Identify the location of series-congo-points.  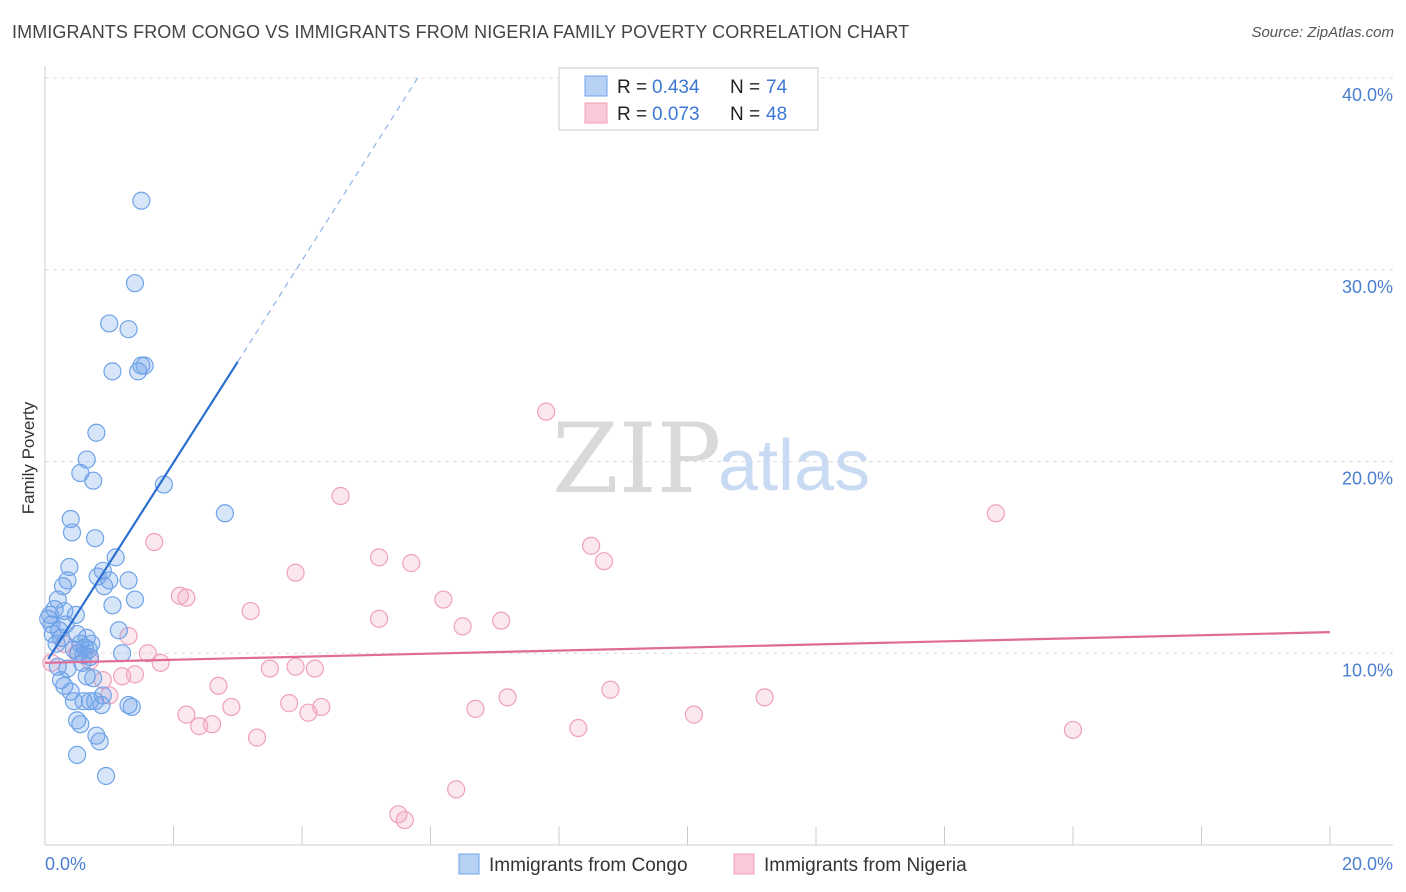
(136, 488).